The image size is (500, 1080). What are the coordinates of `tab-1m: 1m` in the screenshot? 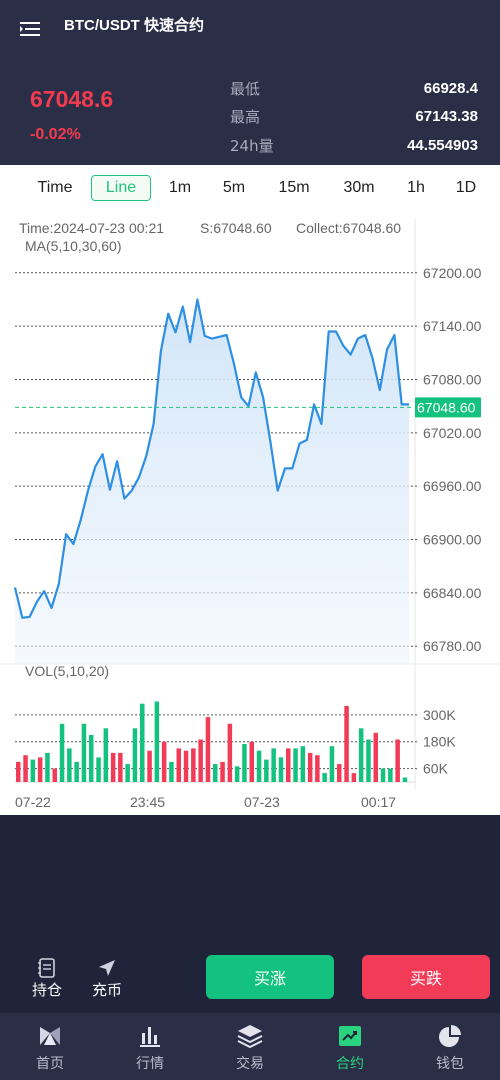 It's located at (180, 187).